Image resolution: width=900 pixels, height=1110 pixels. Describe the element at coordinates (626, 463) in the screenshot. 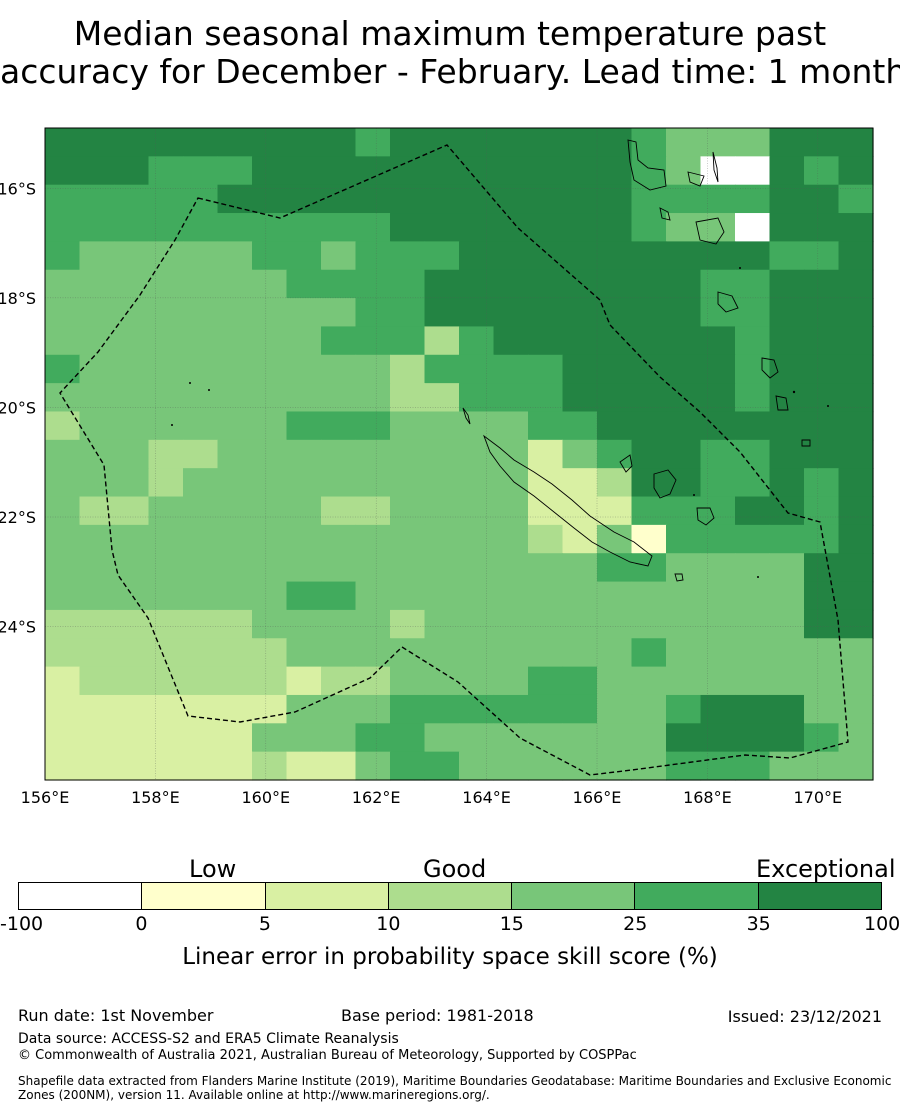

I see `ouvea-island-coast` at that location.